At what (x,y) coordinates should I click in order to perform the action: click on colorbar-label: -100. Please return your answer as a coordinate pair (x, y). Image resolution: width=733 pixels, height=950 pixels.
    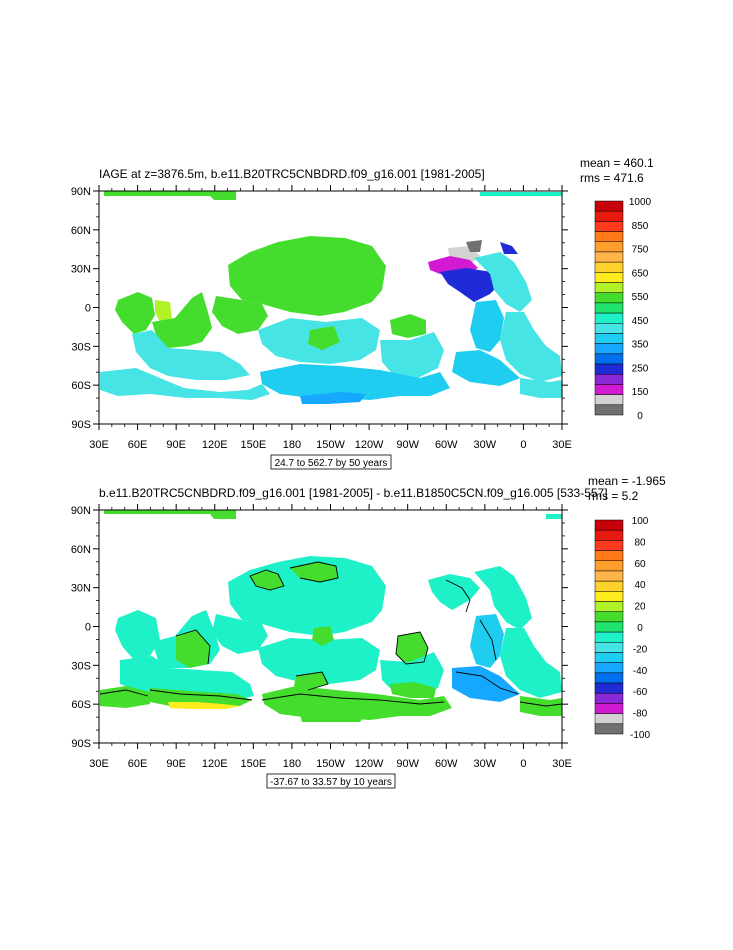
    Looking at the image, I should click on (640, 735).